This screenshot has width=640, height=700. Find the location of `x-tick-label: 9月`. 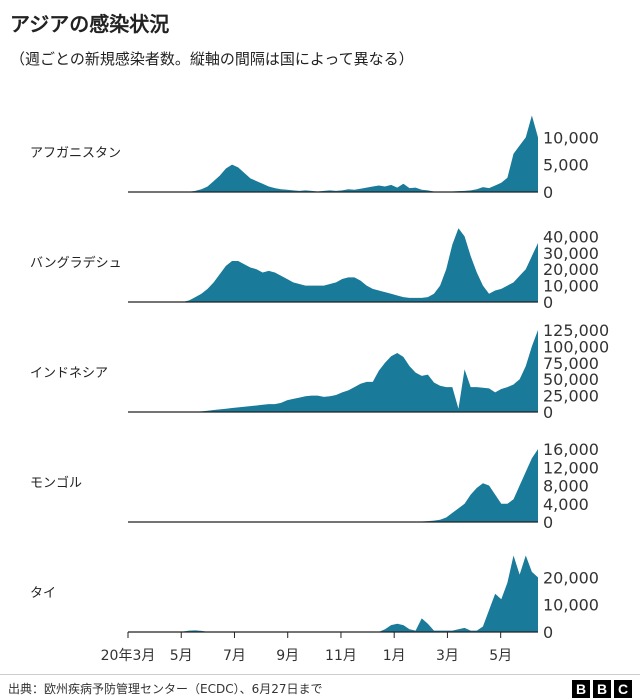

x-tick-label: 9月 is located at coordinates (287, 656).